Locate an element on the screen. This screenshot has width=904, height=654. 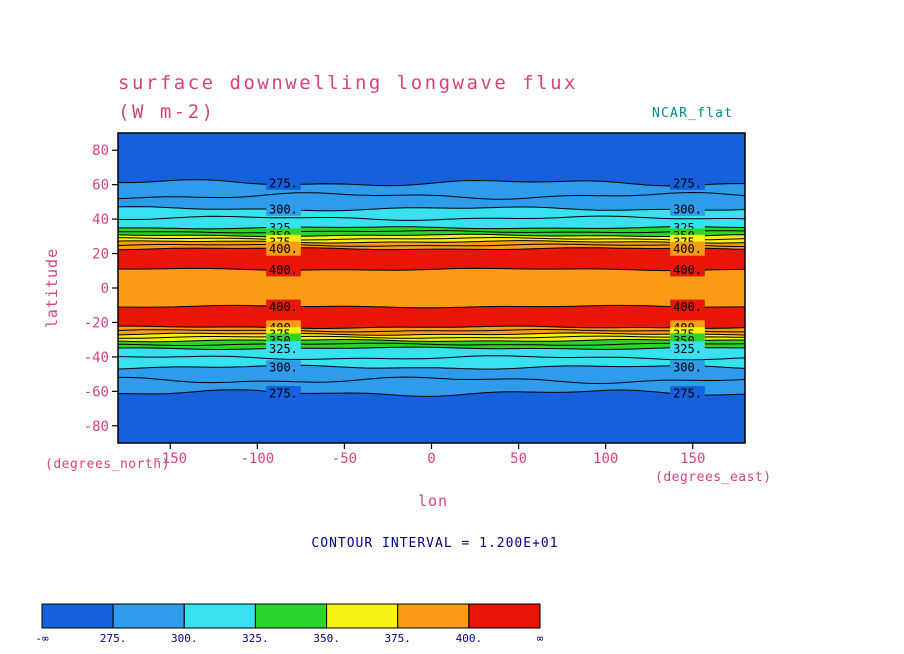
colorbar-label: 375. is located at coordinates (397, 638).